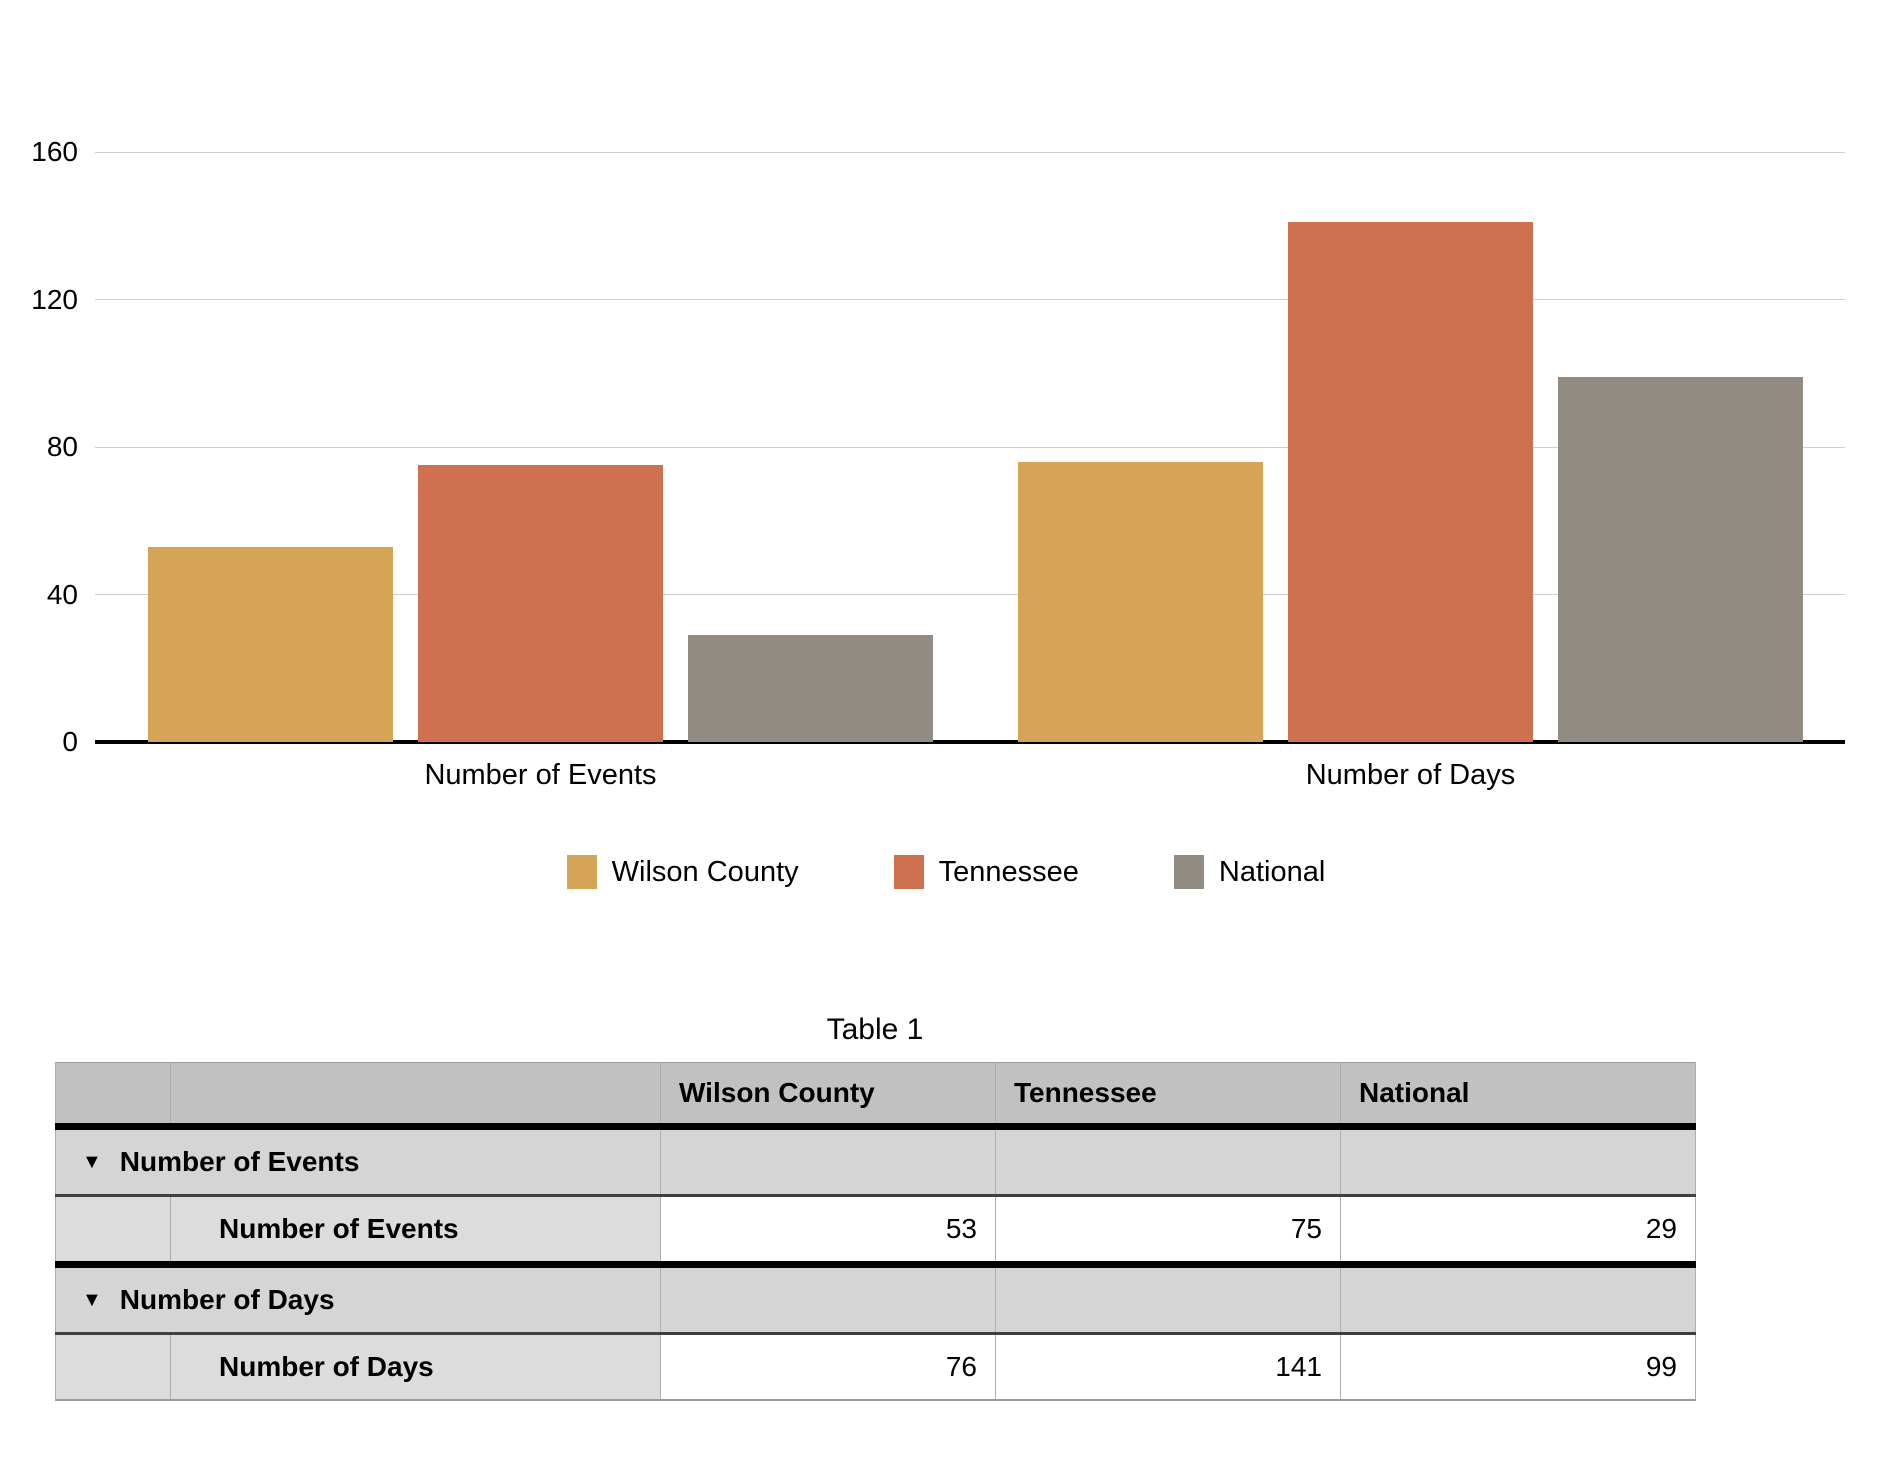 Image resolution: width=1892 pixels, height=1484 pixels. I want to click on y-axis-tick-label: 0, so click(70, 741).